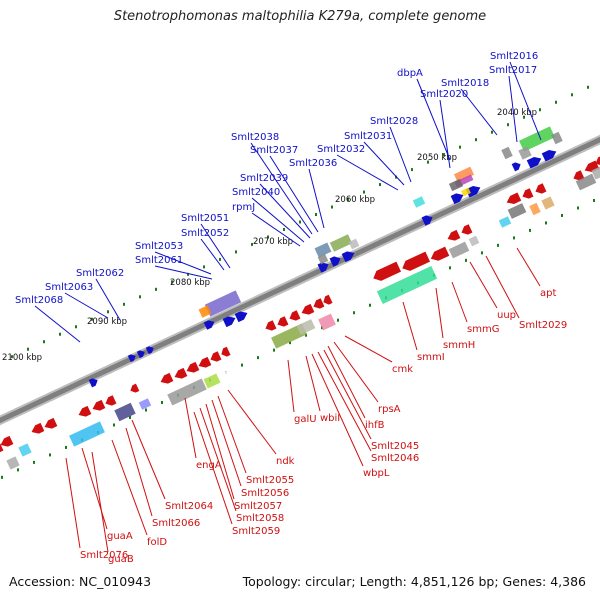 The height and width of the screenshot is (600, 600). Describe the element at coordinates (100, 273) in the screenshot. I see `forward-gene-label: Smlt2062` at that location.